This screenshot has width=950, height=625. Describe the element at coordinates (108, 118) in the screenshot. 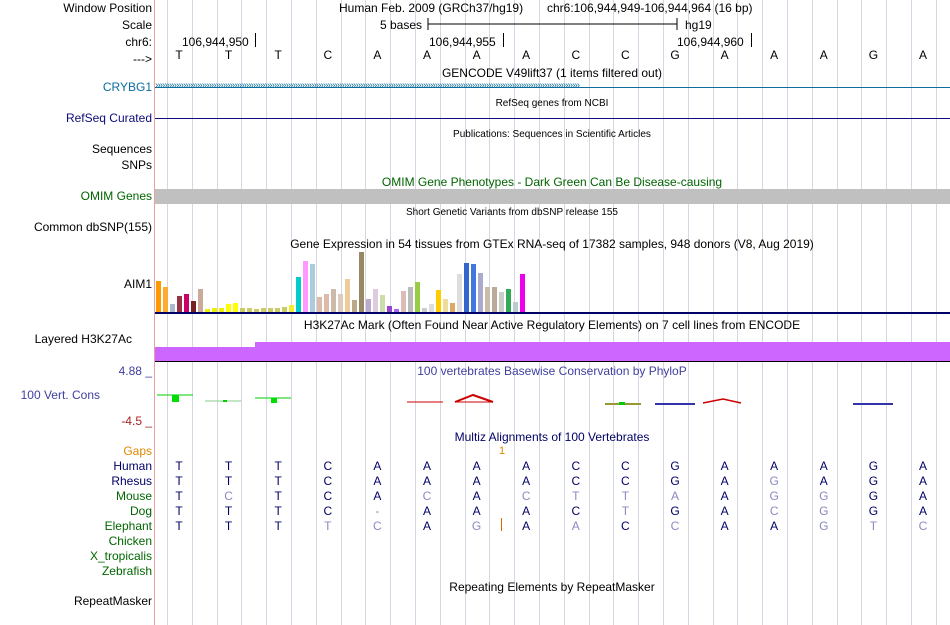

I see `refseq-label: RefSeq Curated` at that location.